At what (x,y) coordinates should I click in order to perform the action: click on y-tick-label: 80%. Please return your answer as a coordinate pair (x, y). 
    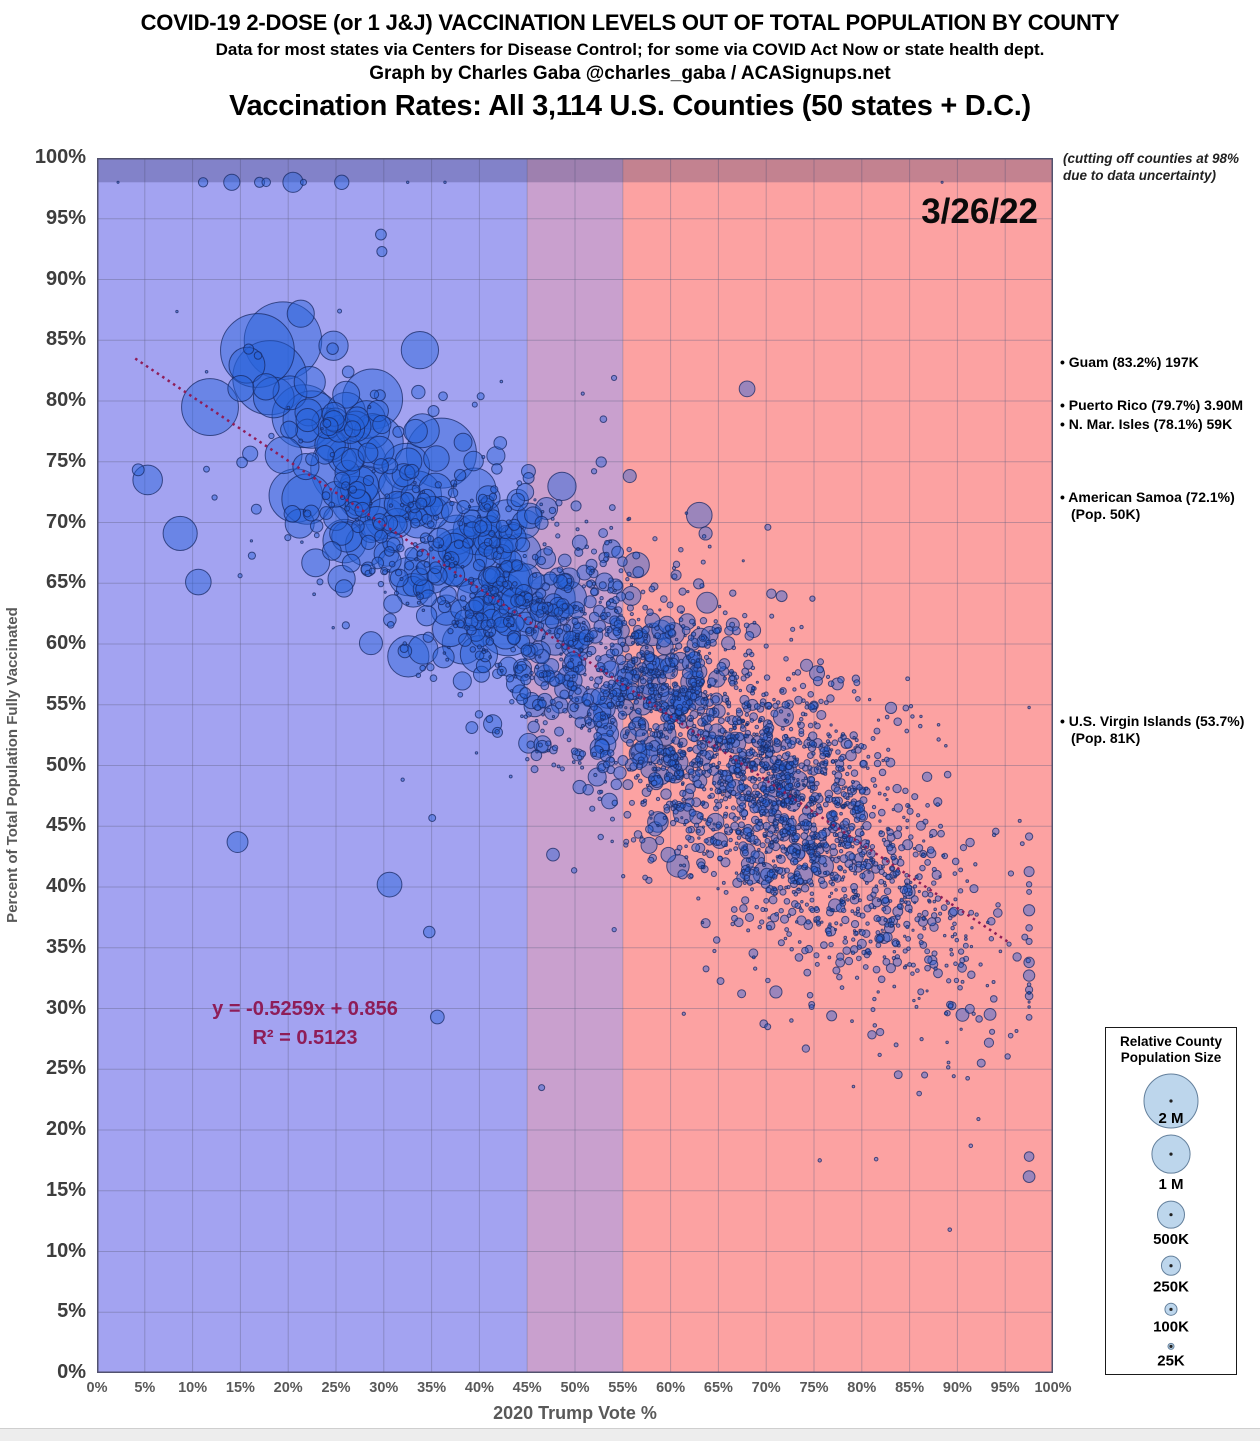
    Looking at the image, I should click on (65, 400).